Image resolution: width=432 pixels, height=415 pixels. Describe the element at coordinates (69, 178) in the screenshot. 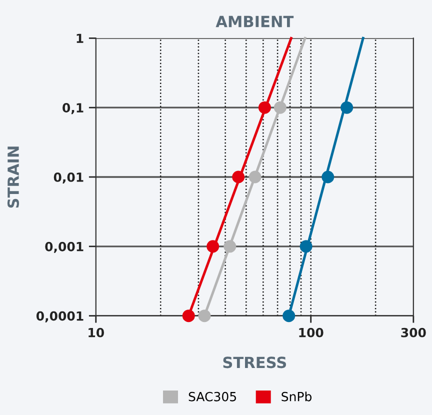

I see `y-tick-label: 0,01` at that location.